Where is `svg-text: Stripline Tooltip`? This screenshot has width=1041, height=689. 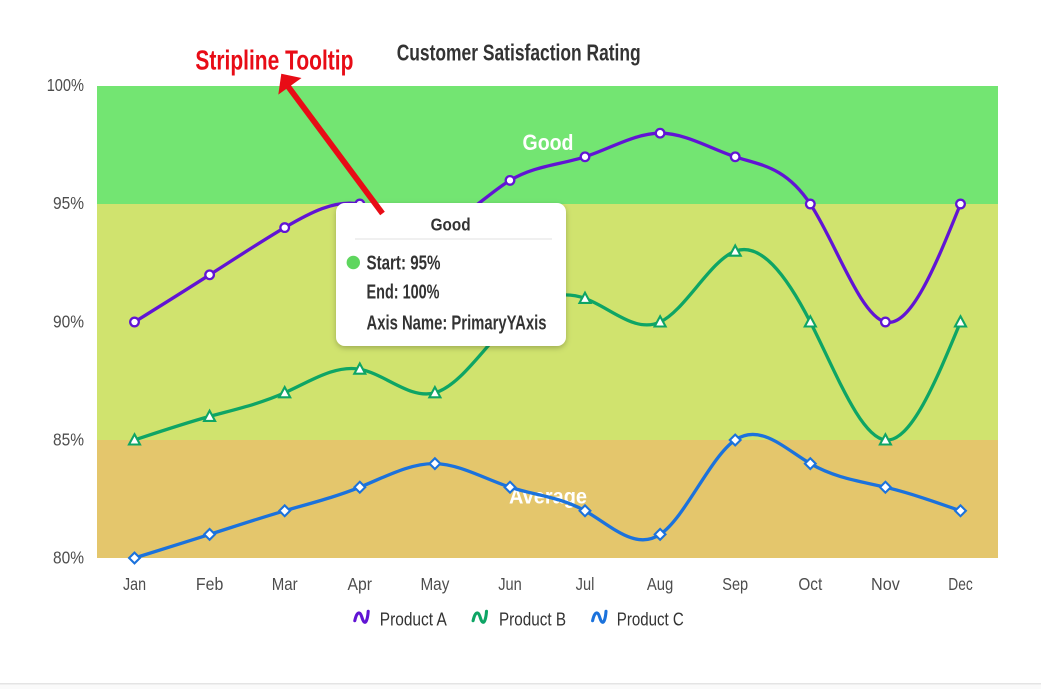
svg-text: Stripline Tooltip is located at coordinates (274, 60).